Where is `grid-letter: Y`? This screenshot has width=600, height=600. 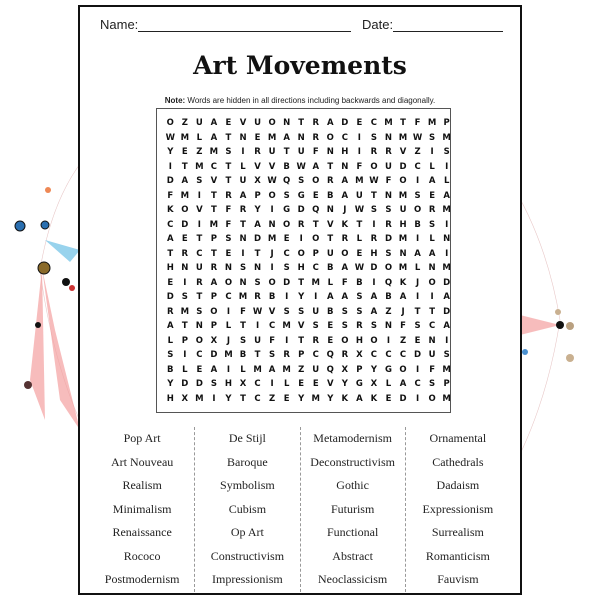
grid-letter: Y is located at coordinates (301, 398).